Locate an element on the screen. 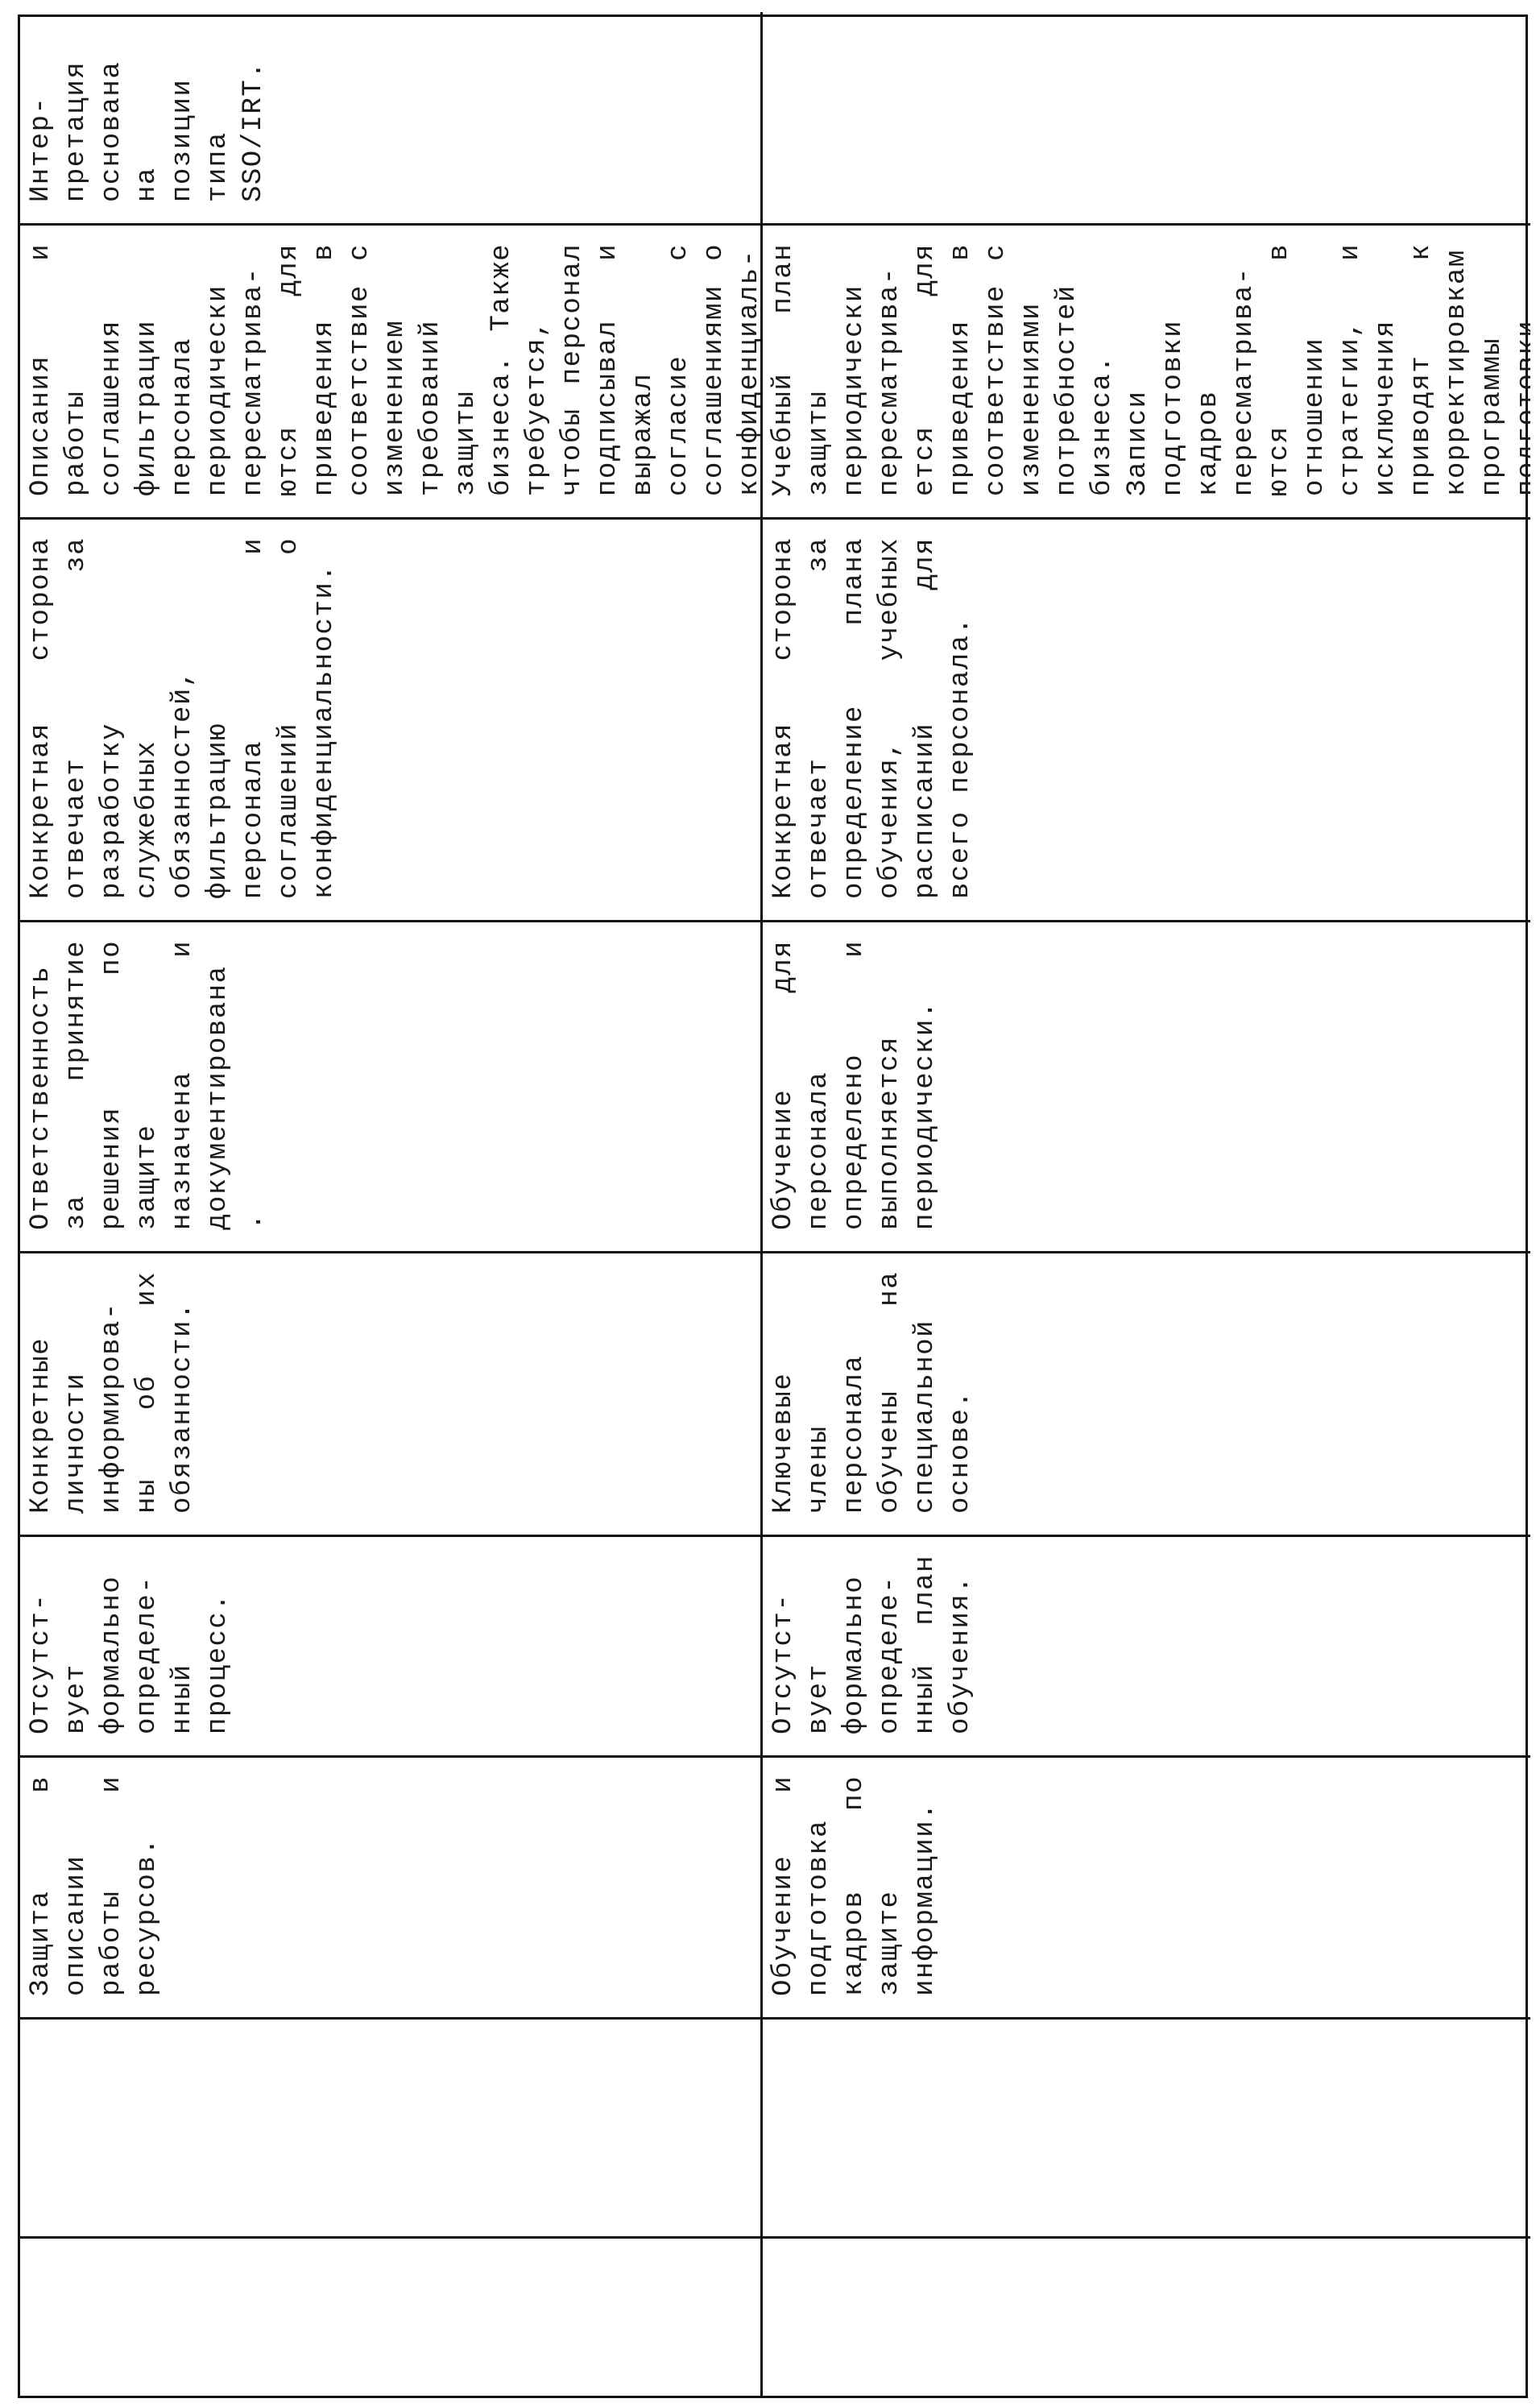 The height and width of the screenshot is (2407, 1540). cell-text-line: Описания и is located at coordinates (41, 369).